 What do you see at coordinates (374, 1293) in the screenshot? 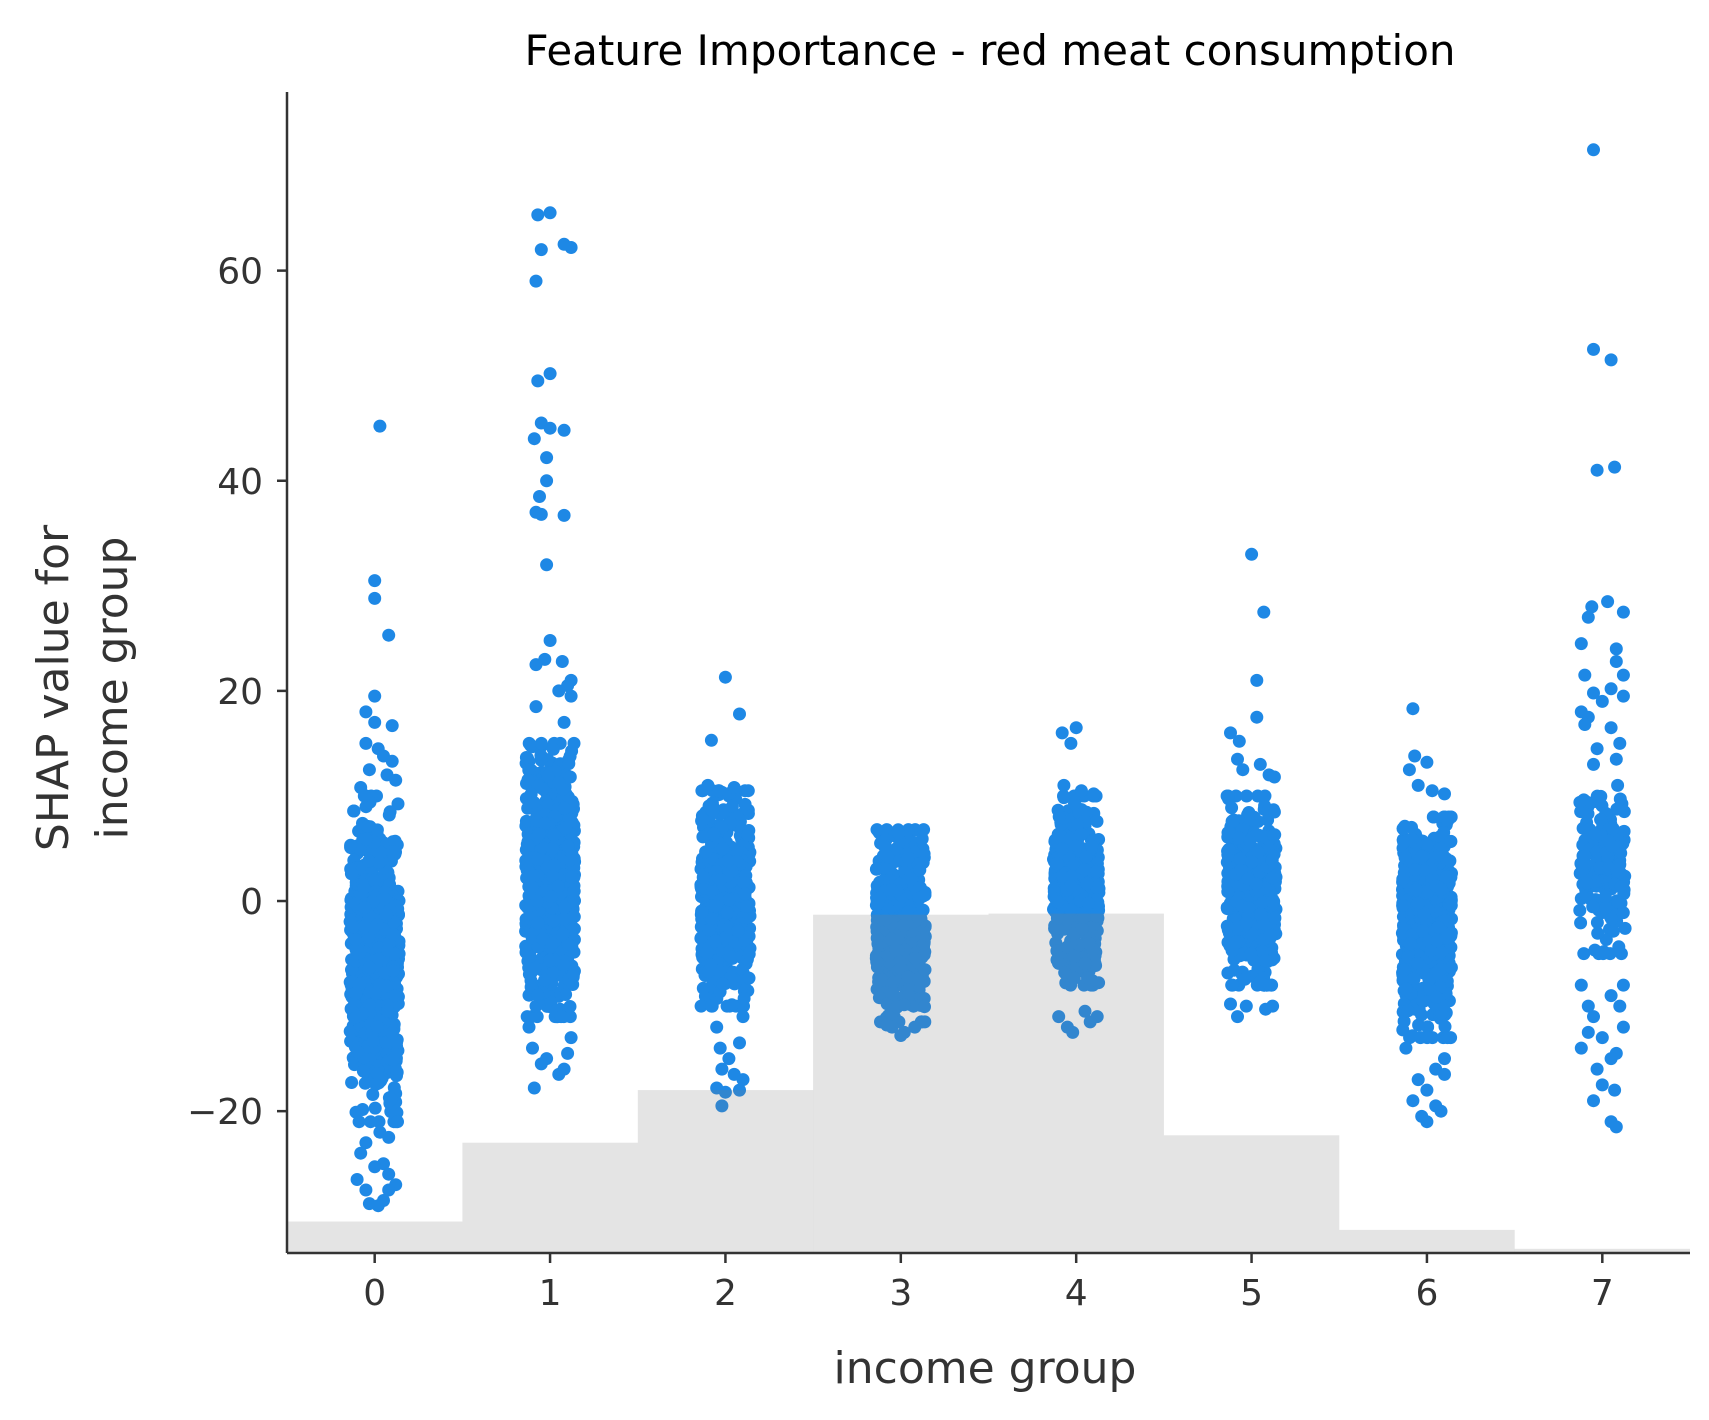
I see `x-tick-label: 0` at bounding box center [374, 1293].